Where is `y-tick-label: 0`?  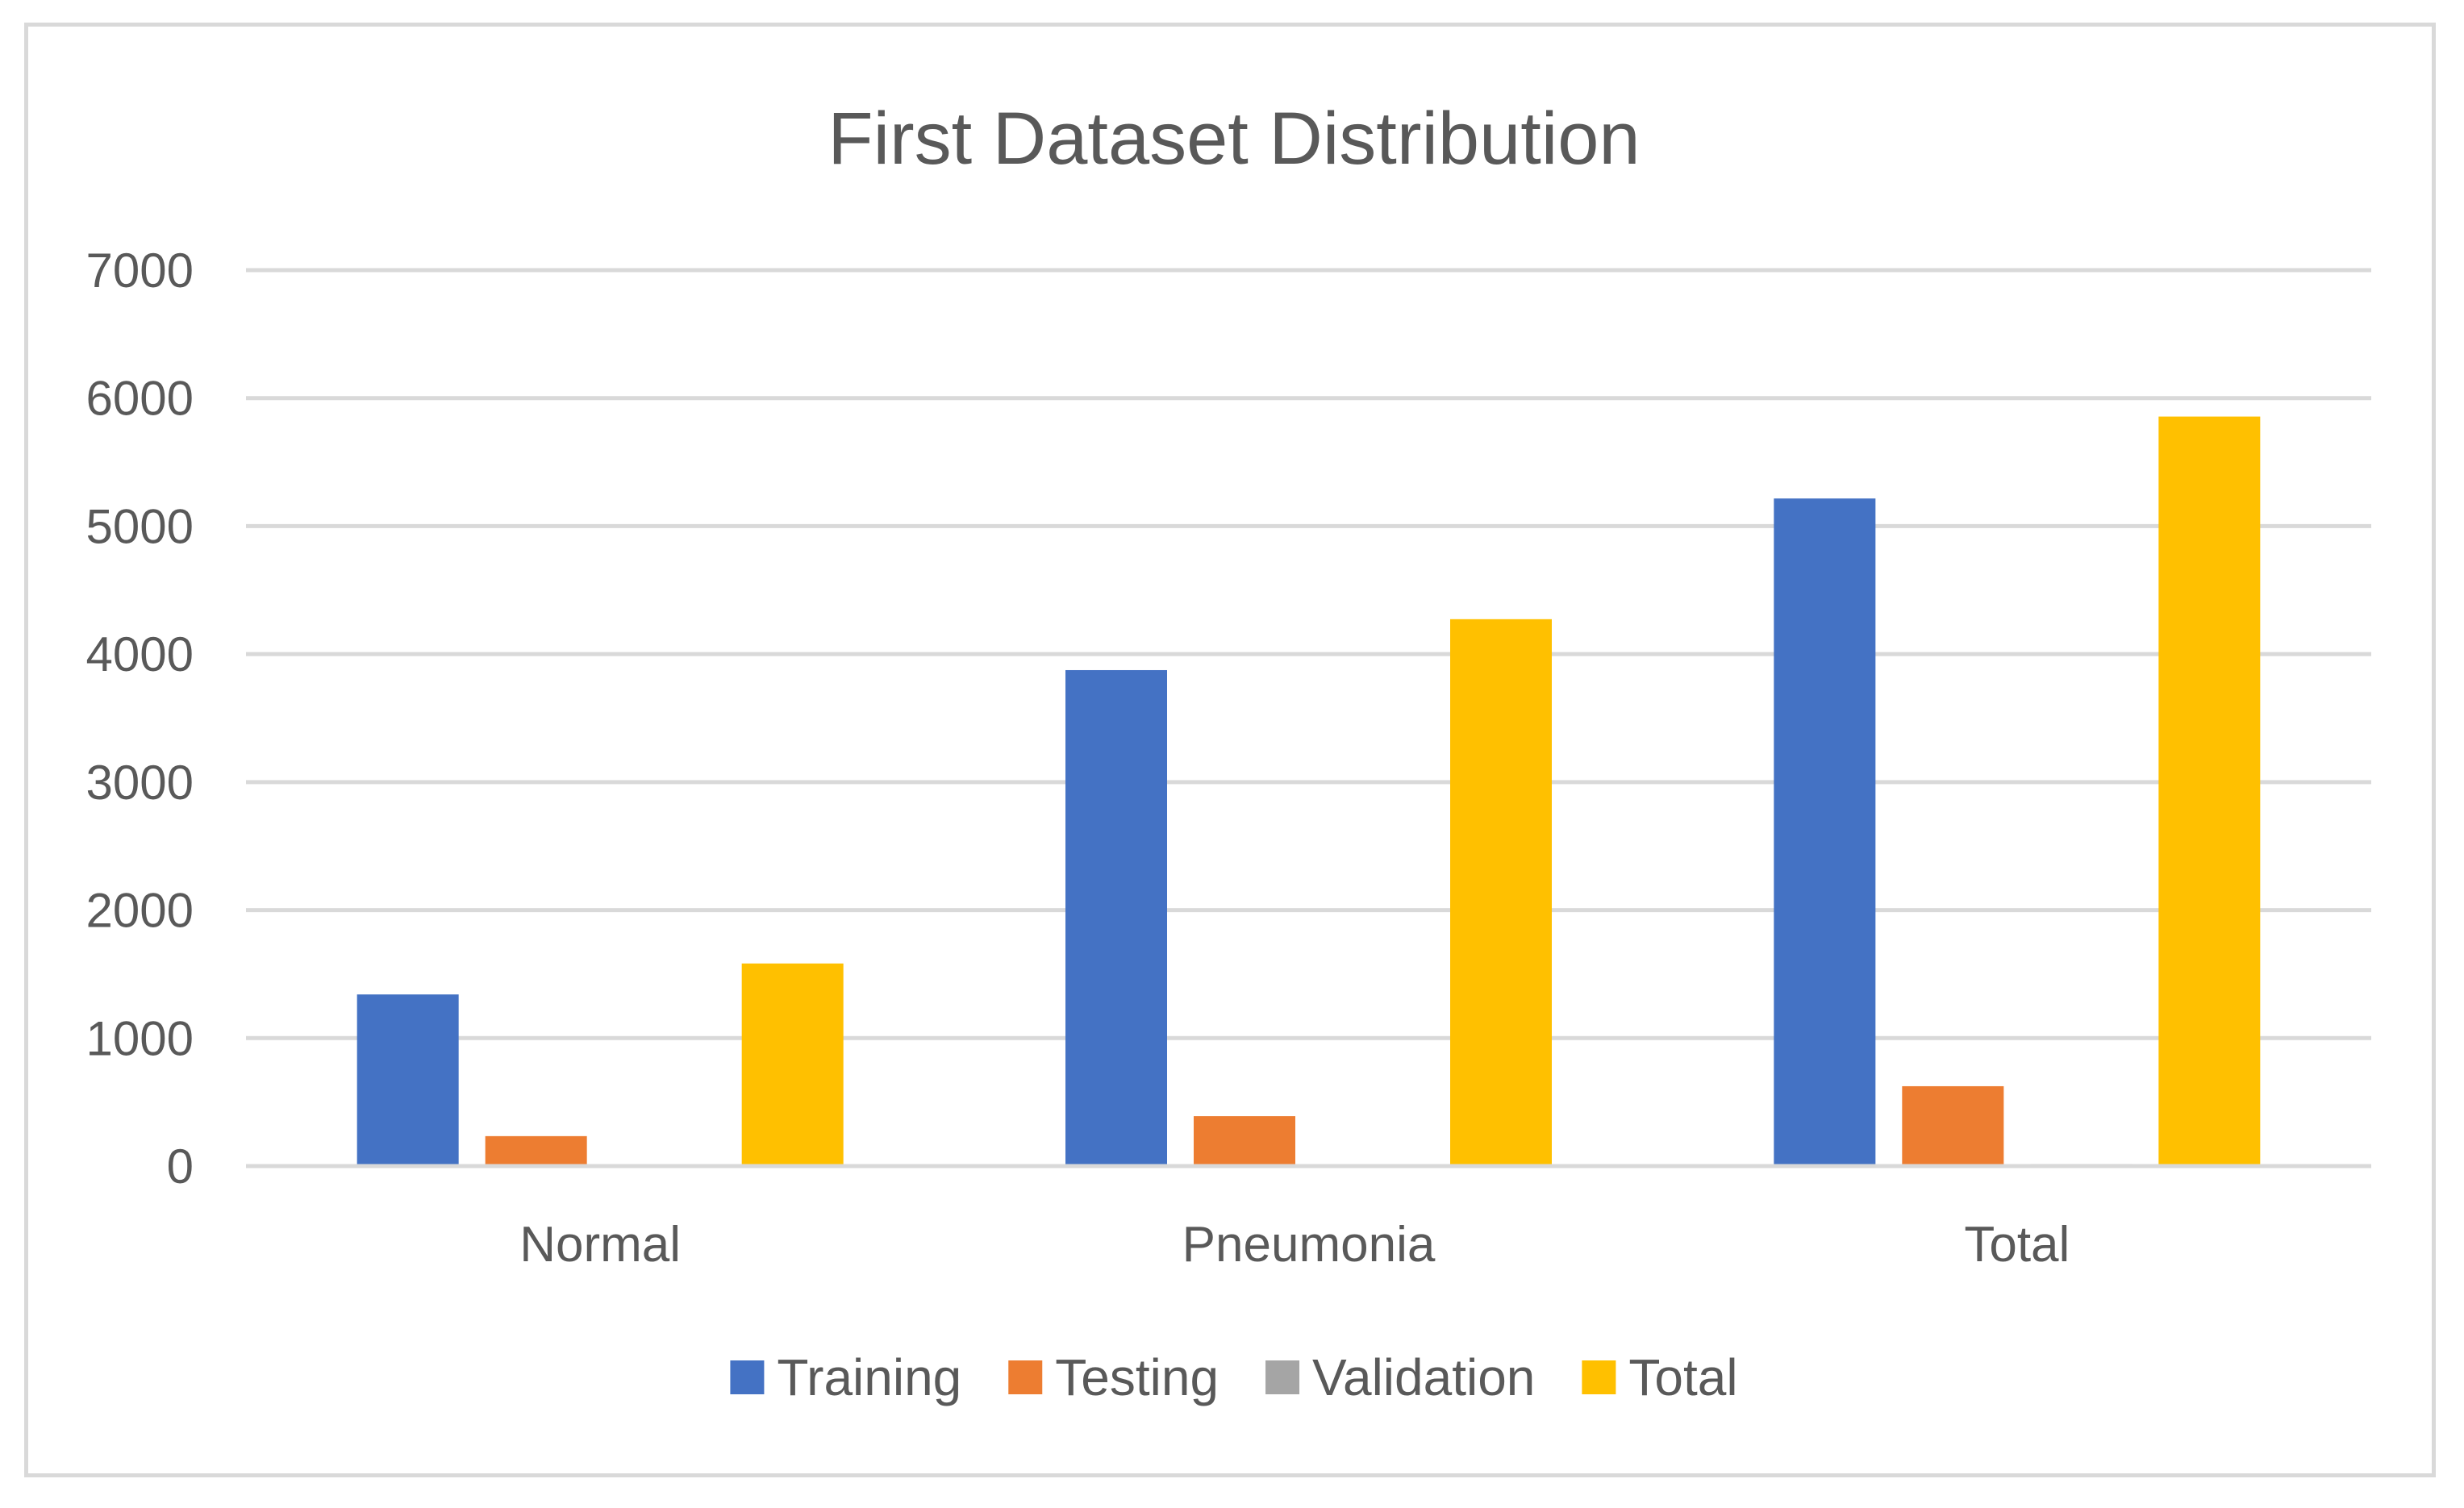 y-tick-label: 0 is located at coordinates (180, 1166).